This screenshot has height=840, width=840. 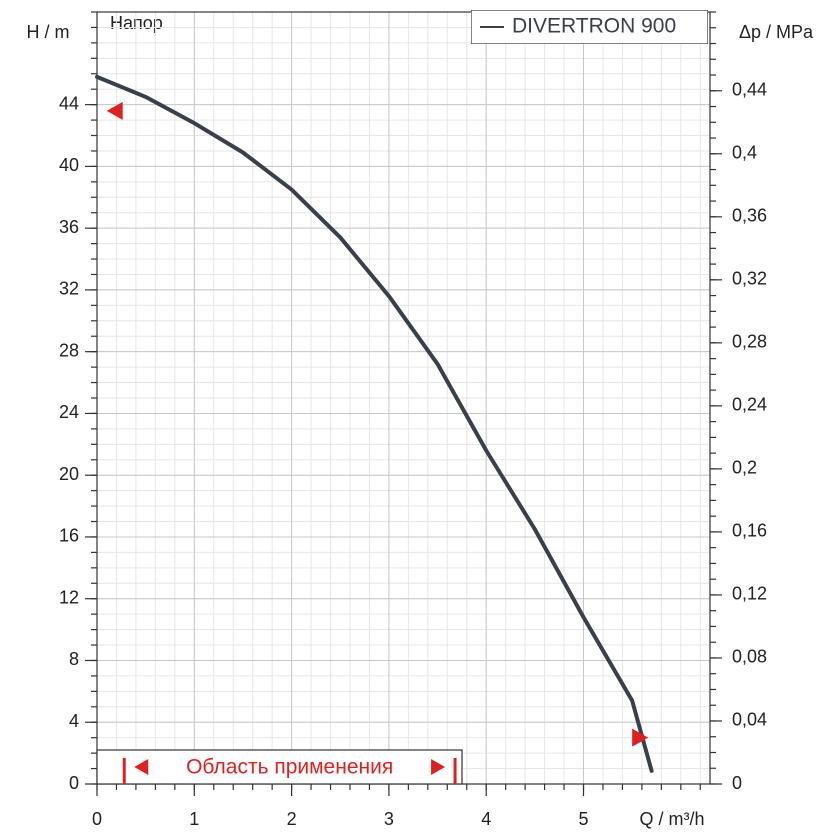 What do you see at coordinates (584, 819) in the screenshot?
I see `x-tick-label: 5` at bounding box center [584, 819].